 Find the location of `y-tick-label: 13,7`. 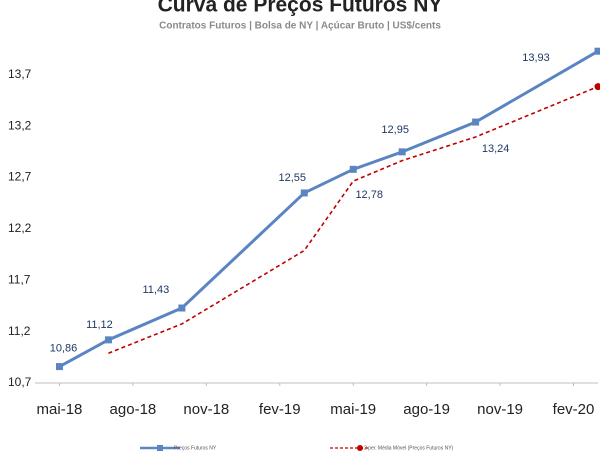

y-tick-label: 13,7 is located at coordinates (20, 74).